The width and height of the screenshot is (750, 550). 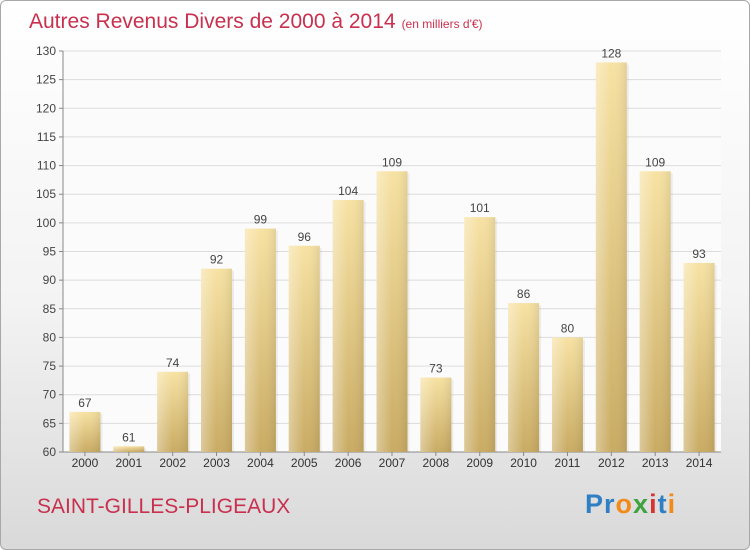 What do you see at coordinates (524, 294) in the screenshot?
I see `bar-value-label: 86` at bounding box center [524, 294].